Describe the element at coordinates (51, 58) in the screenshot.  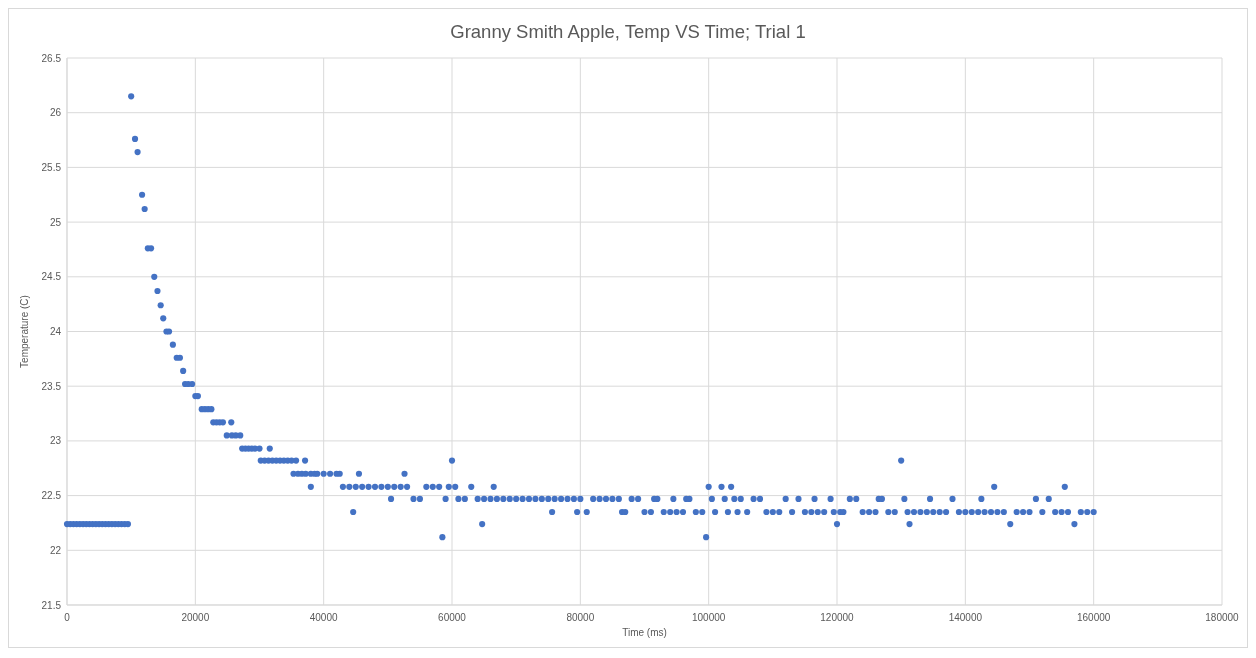
I see `y-tick-label: 26.5` at that location.